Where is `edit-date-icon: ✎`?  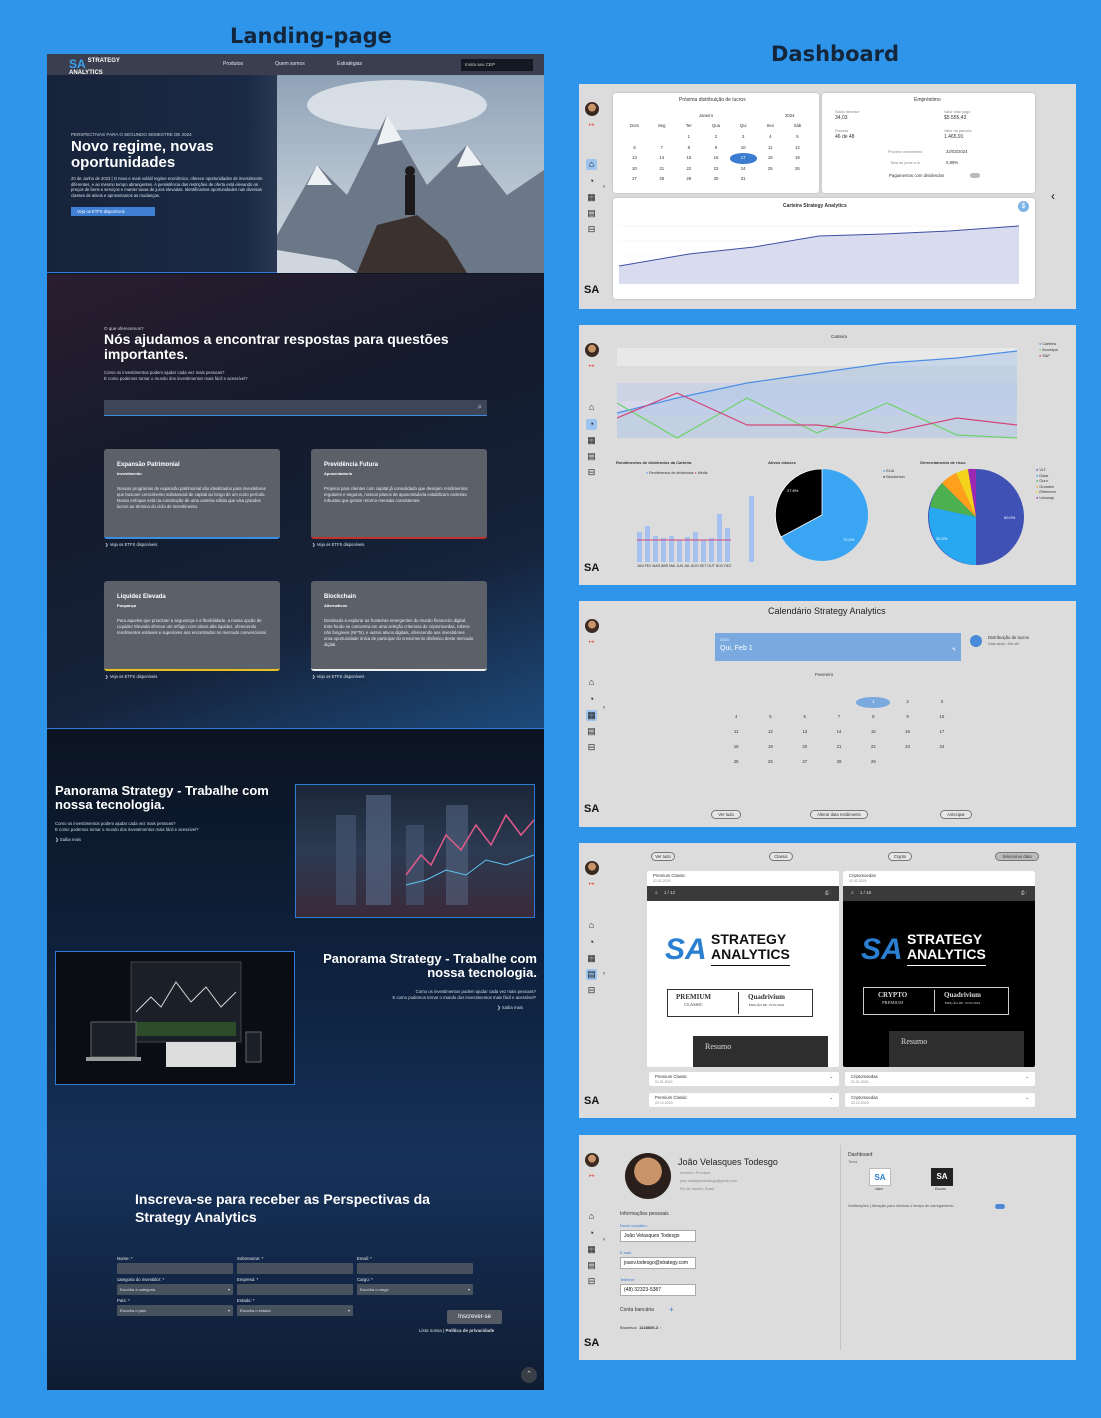
edit-date-icon: ✎ is located at coordinates (954, 650).